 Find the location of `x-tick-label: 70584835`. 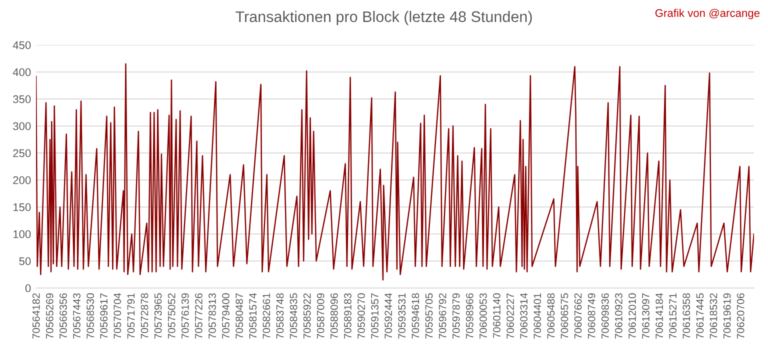

x-tick-label: 70584835 is located at coordinates (294, 316).